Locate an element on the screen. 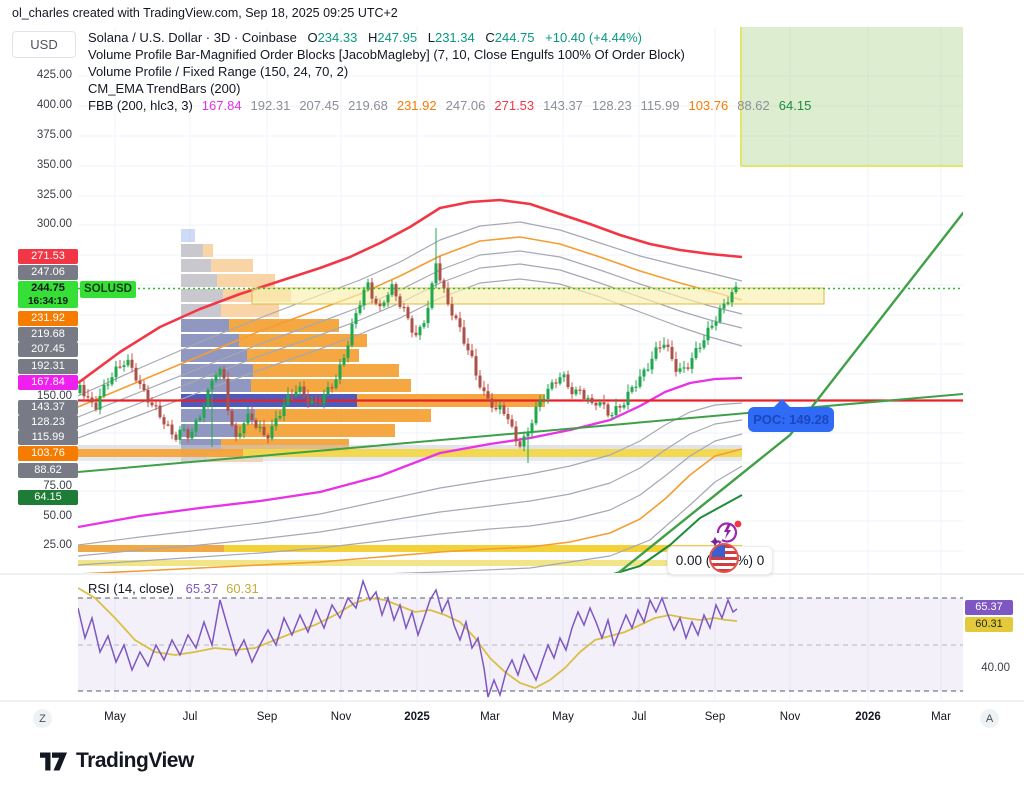  fbb-128.23 is located at coordinates (410, 488).